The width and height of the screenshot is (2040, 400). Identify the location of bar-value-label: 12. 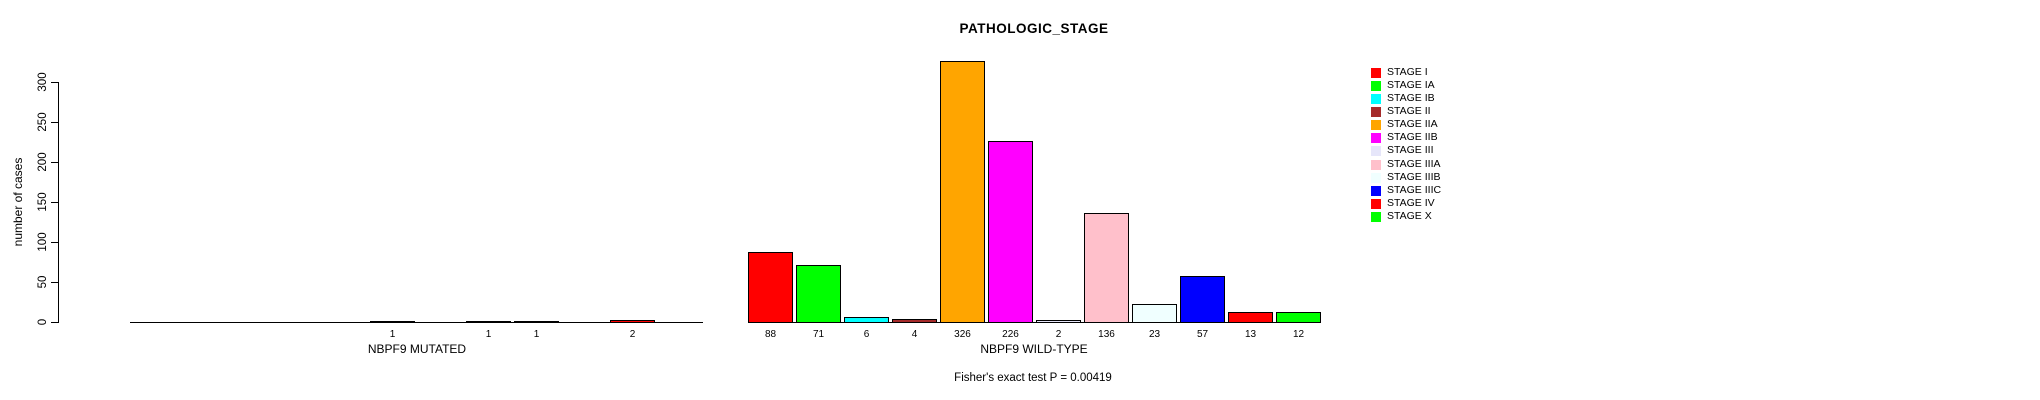
(1298, 334).